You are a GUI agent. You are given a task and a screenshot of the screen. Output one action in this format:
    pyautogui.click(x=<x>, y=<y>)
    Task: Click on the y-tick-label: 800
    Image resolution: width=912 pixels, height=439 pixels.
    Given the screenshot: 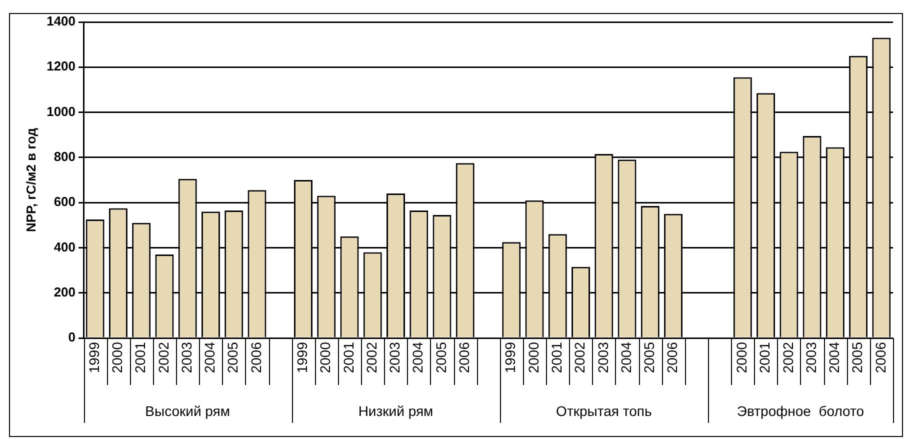 What is the action you would take?
    pyautogui.click(x=65, y=156)
    